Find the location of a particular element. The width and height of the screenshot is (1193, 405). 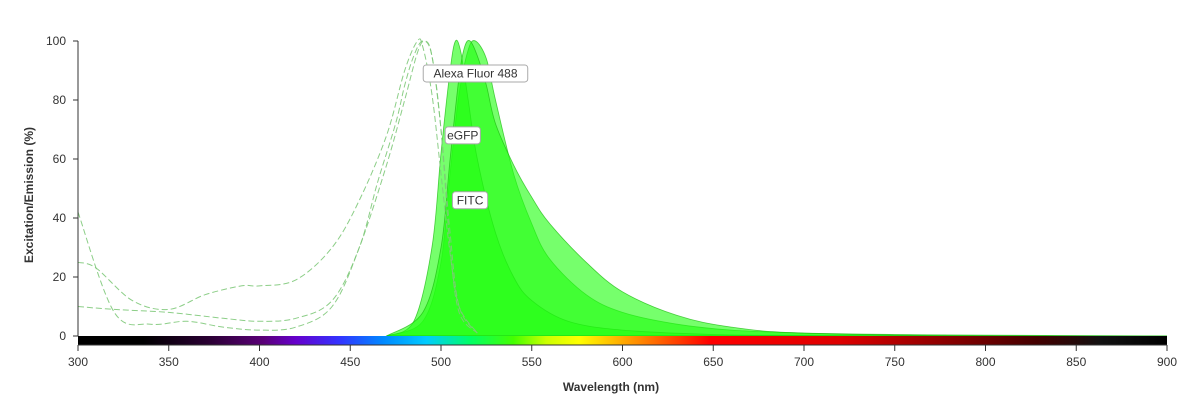

x-tick-label: 500 is located at coordinates (441, 362).